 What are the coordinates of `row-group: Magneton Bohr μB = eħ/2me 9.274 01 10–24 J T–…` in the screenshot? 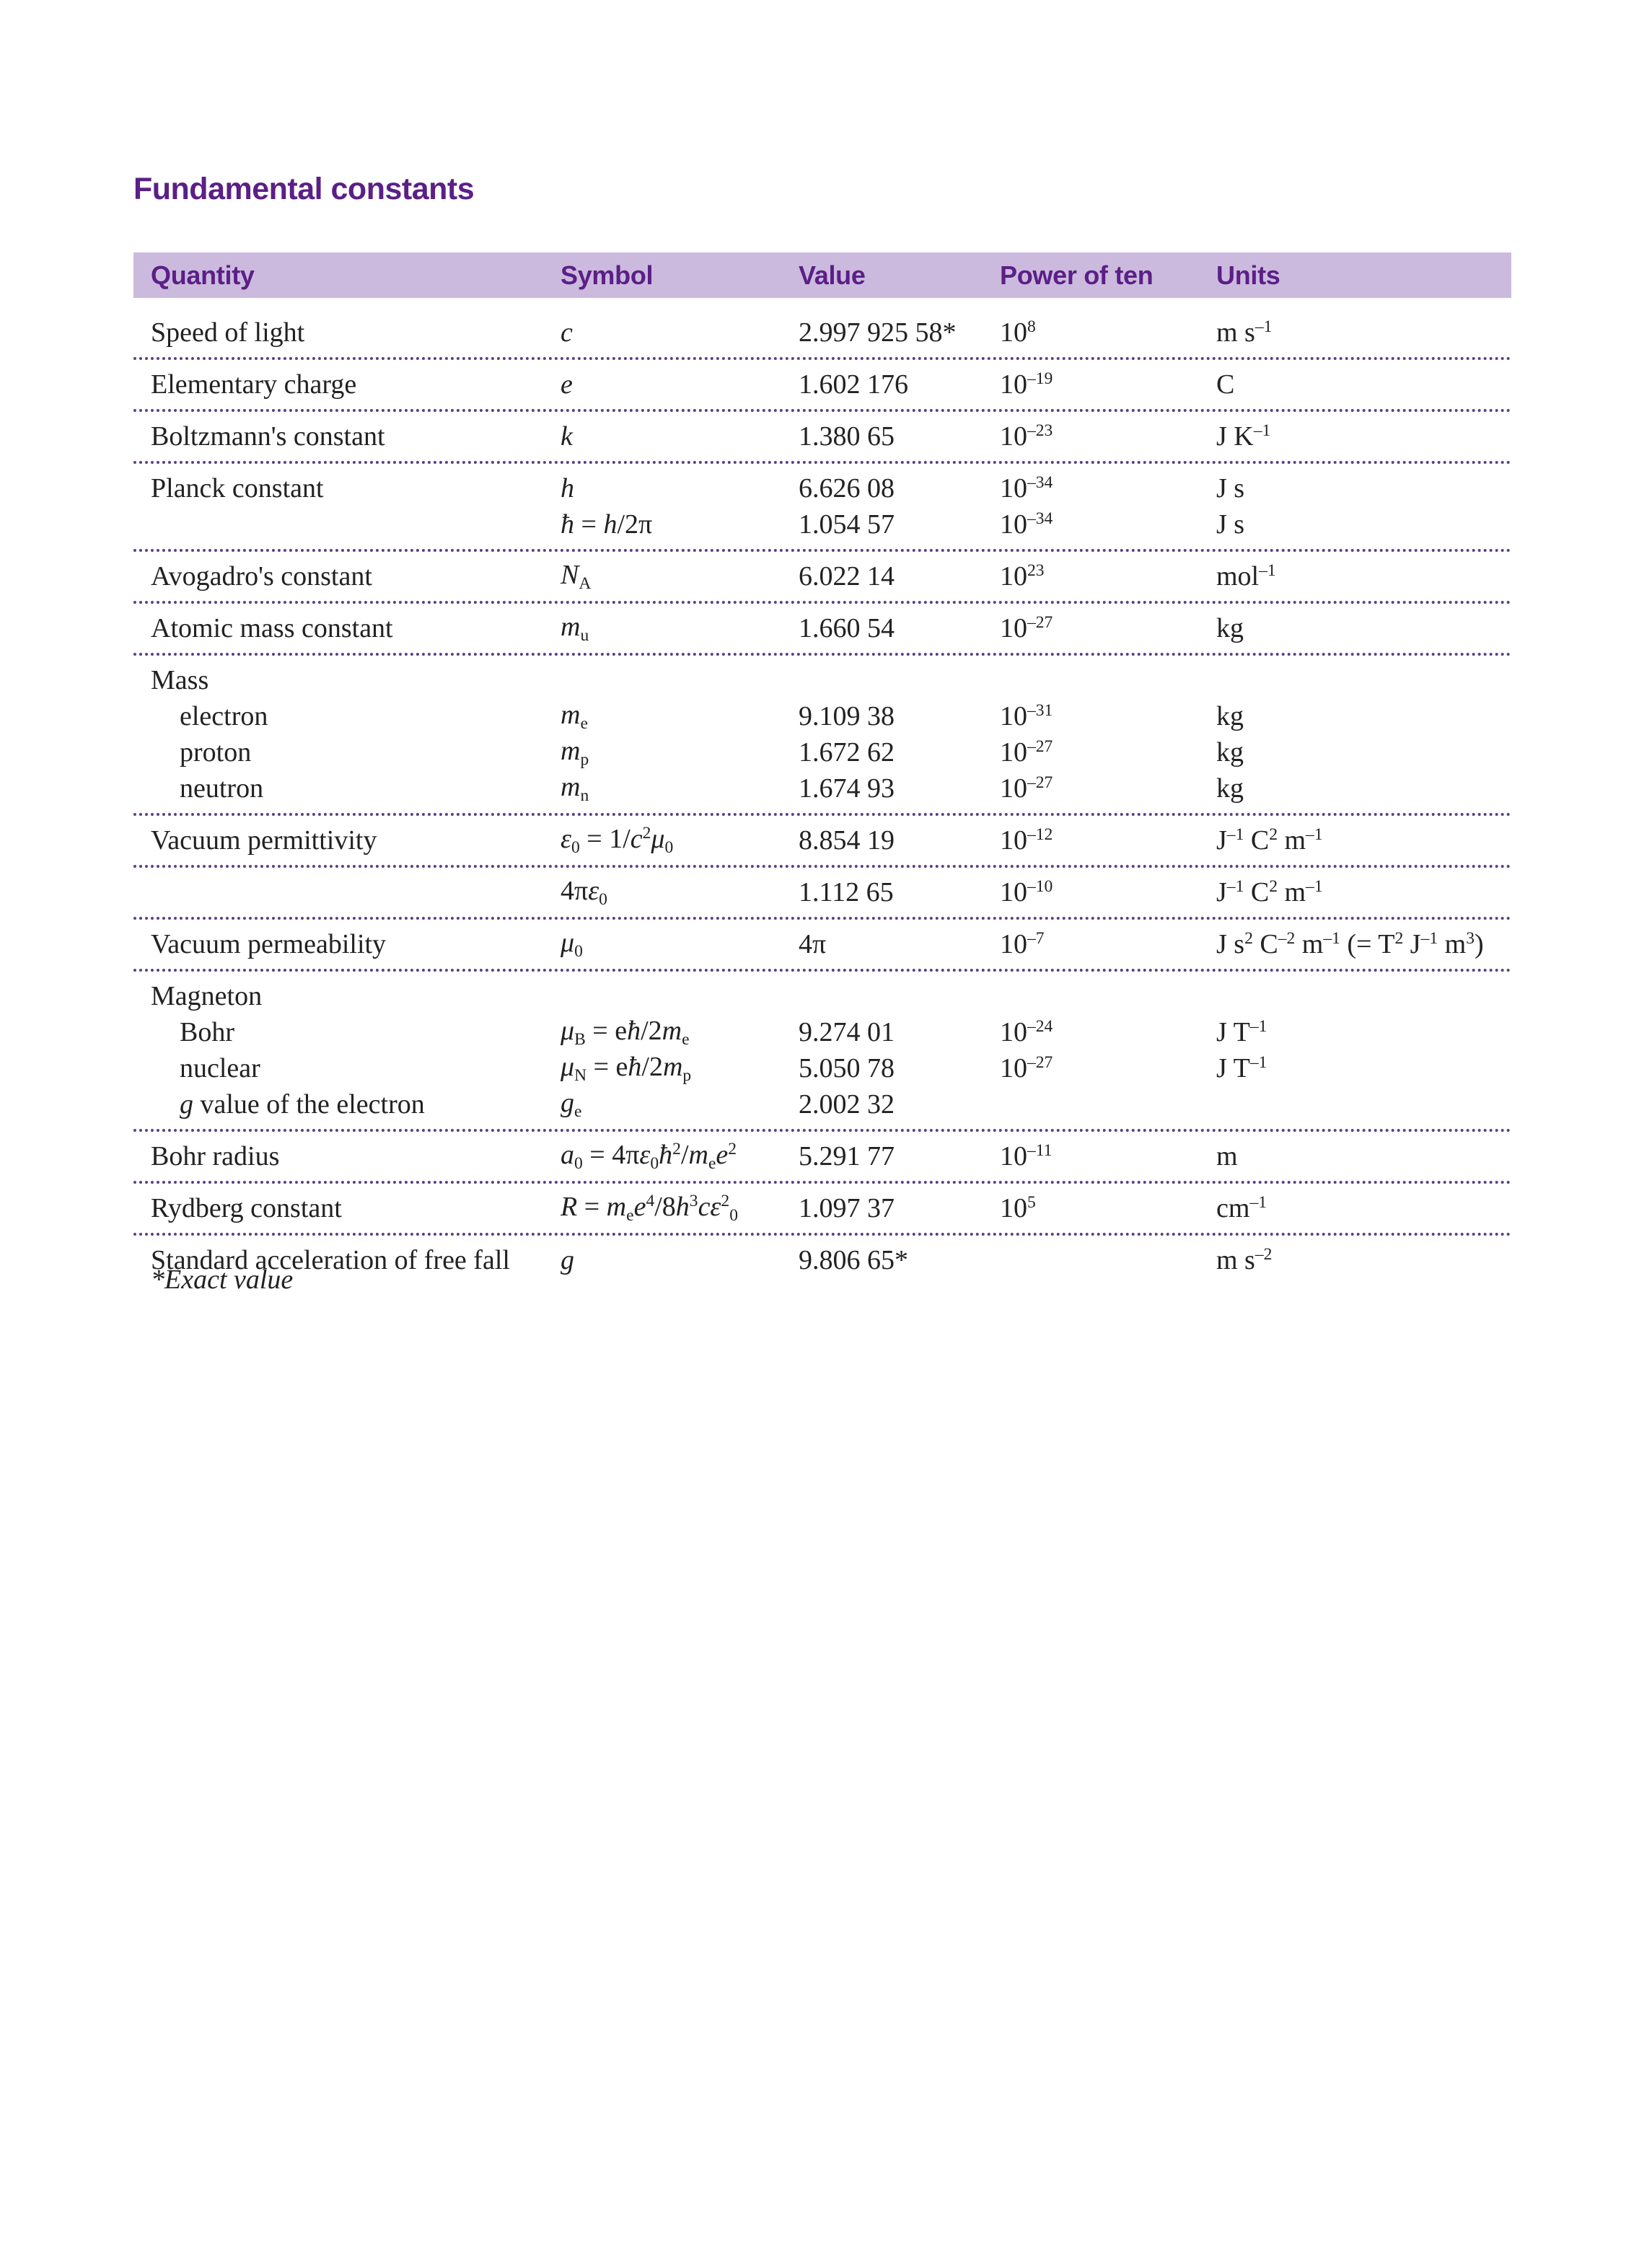 It's located at (822, 1052).